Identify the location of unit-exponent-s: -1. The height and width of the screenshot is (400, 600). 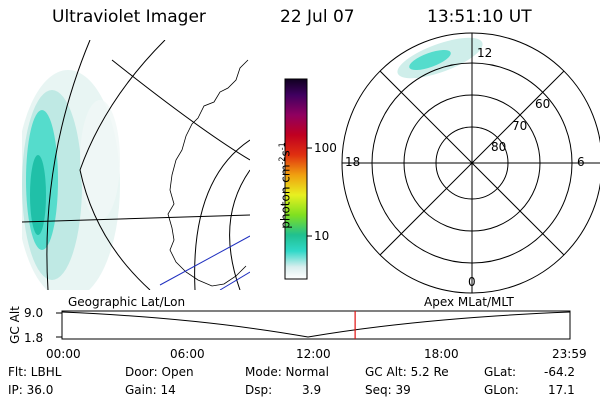
(282, 146).